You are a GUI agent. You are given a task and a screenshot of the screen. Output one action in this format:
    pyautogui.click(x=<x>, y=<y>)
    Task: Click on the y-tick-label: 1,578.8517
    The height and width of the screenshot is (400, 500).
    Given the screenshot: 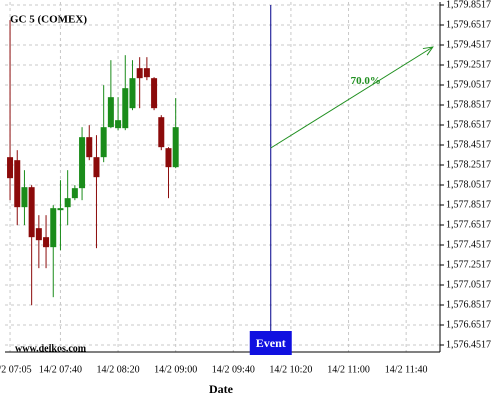 What is the action you would take?
    pyautogui.click(x=468, y=104)
    